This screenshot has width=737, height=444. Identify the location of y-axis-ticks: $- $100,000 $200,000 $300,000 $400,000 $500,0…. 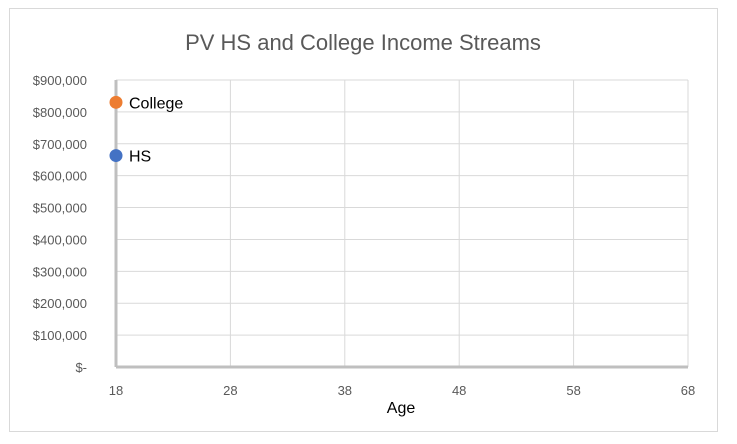
(60, 224).